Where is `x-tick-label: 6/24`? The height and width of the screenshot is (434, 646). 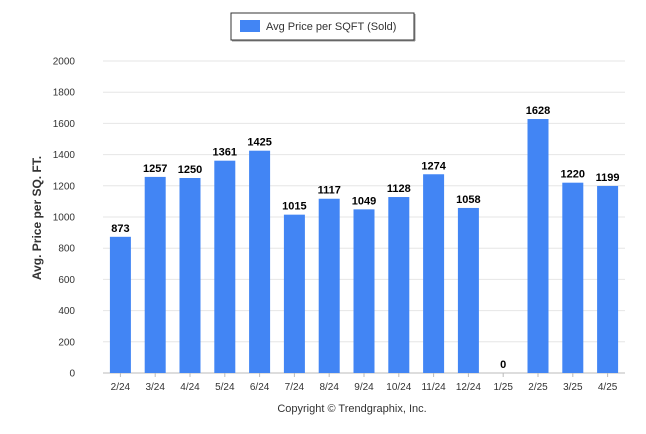 x-tick-label: 6/24 is located at coordinates (260, 387).